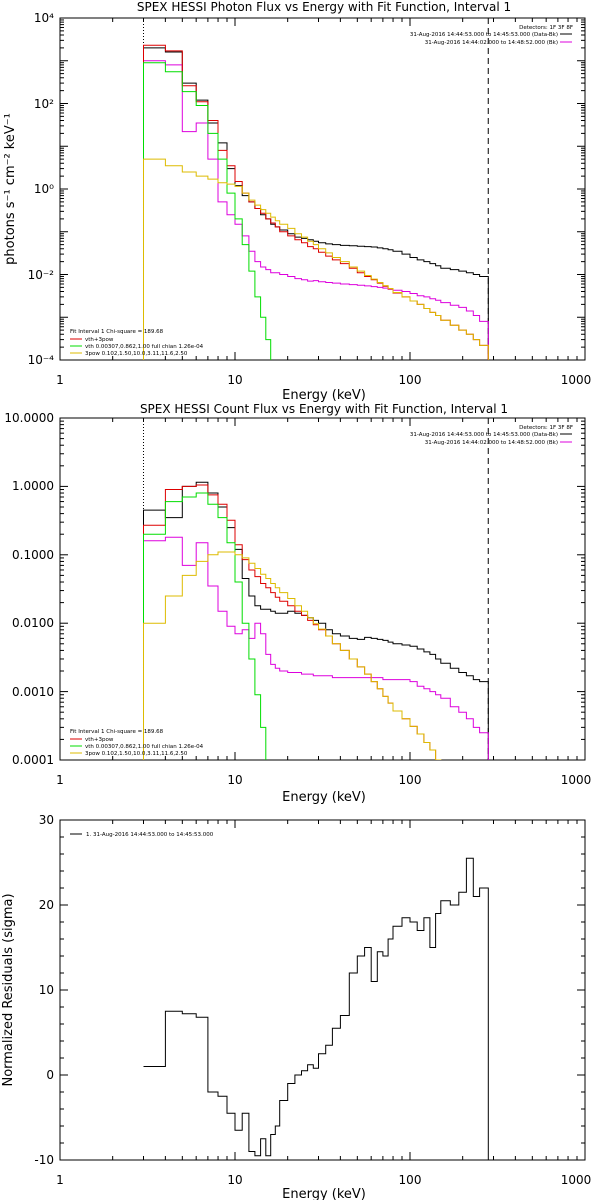  Describe the element at coordinates (33, 760) in the screenshot. I see `y-tick-label: 0.0001` at that location.